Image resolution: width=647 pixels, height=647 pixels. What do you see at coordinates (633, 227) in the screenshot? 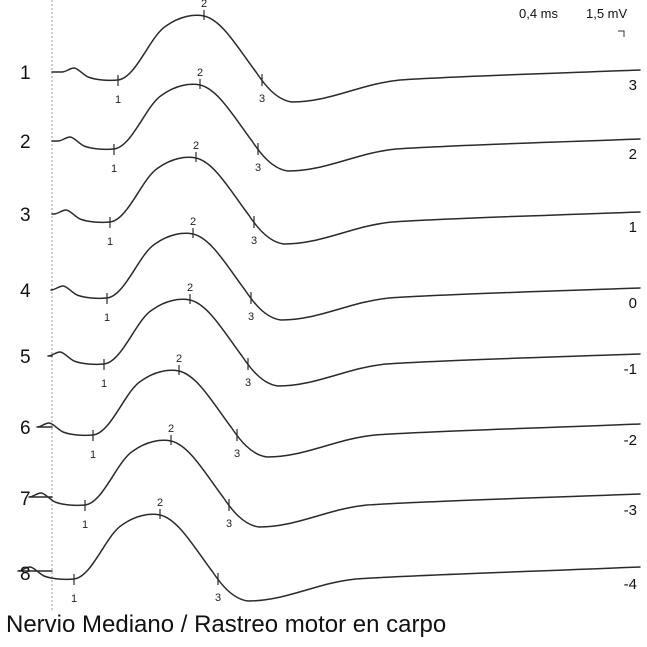
I see `trace-offset-label: 1` at bounding box center [633, 227].